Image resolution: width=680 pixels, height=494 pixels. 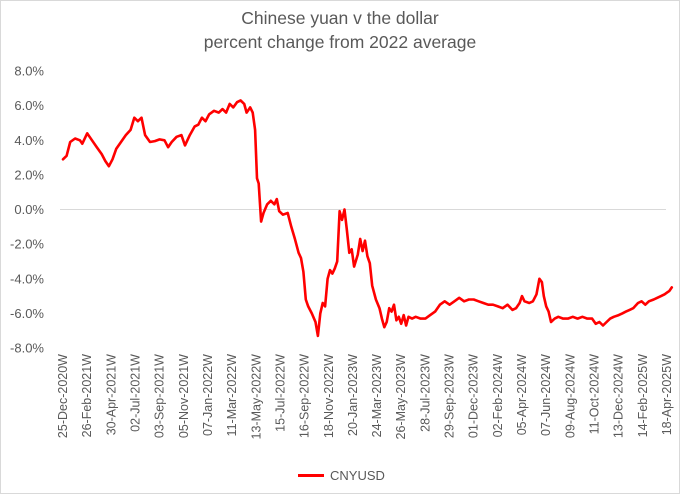 What do you see at coordinates (208, 395) in the screenshot?
I see `x-tick-label: 07-Jan-2022W` at bounding box center [208, 395].